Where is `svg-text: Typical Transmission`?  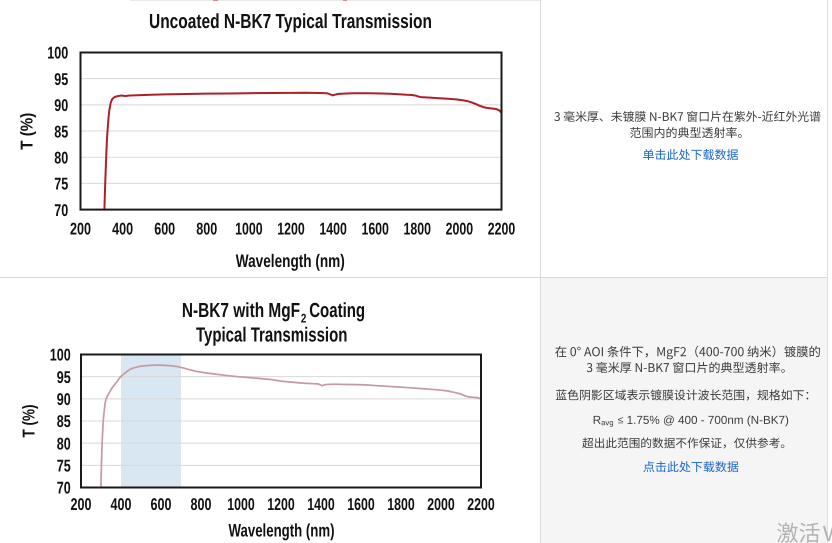
svg-text: Typical Transmission is located at coordinates (272, 335).